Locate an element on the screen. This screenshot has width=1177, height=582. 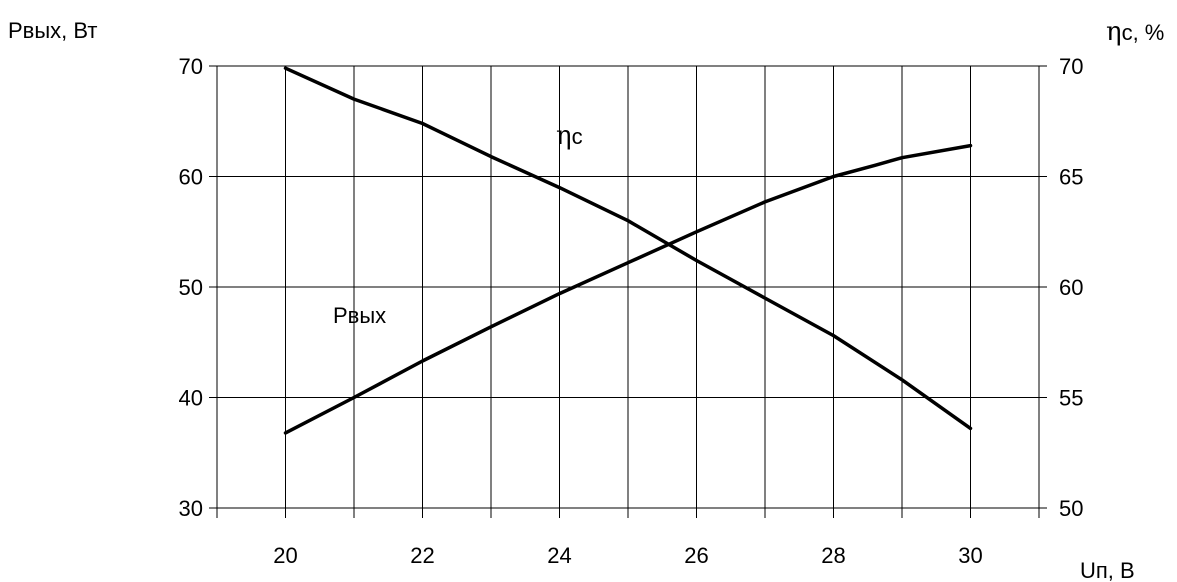
y-tick-label-left: 60 is located at coordinates (191, 177).